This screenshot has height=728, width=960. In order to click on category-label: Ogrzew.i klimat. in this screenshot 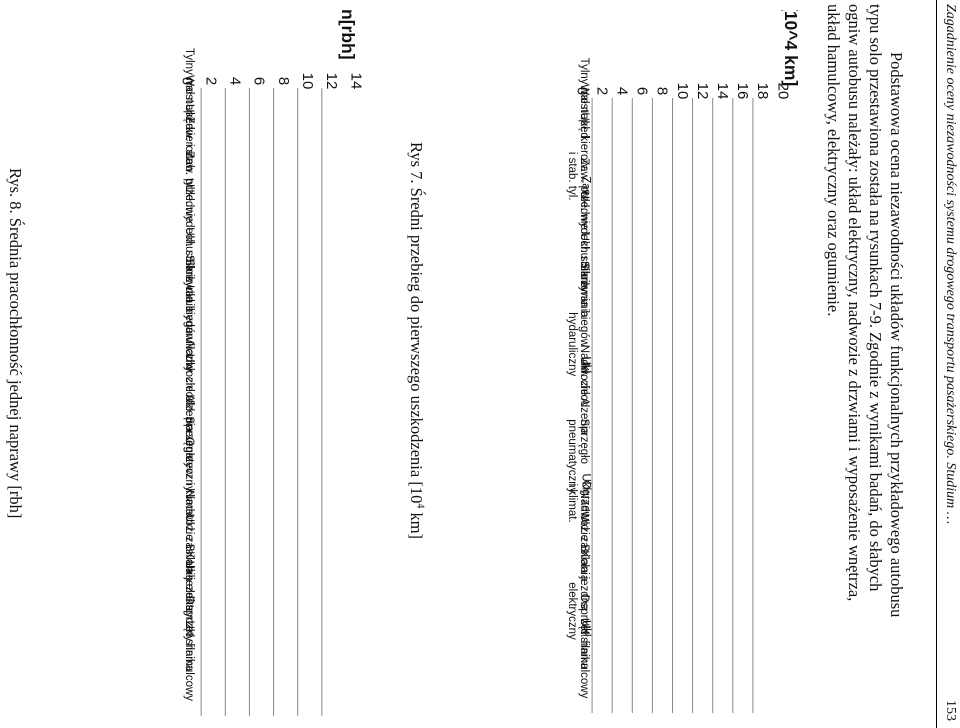, I will do `click(579, 501)`.